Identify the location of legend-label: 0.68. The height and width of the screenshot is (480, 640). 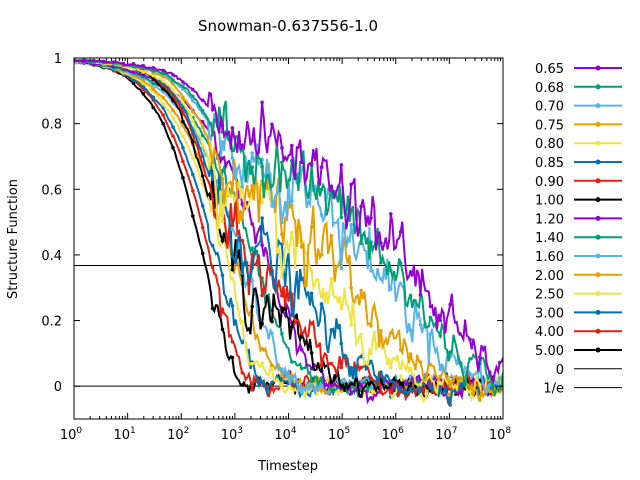
(549, 88).